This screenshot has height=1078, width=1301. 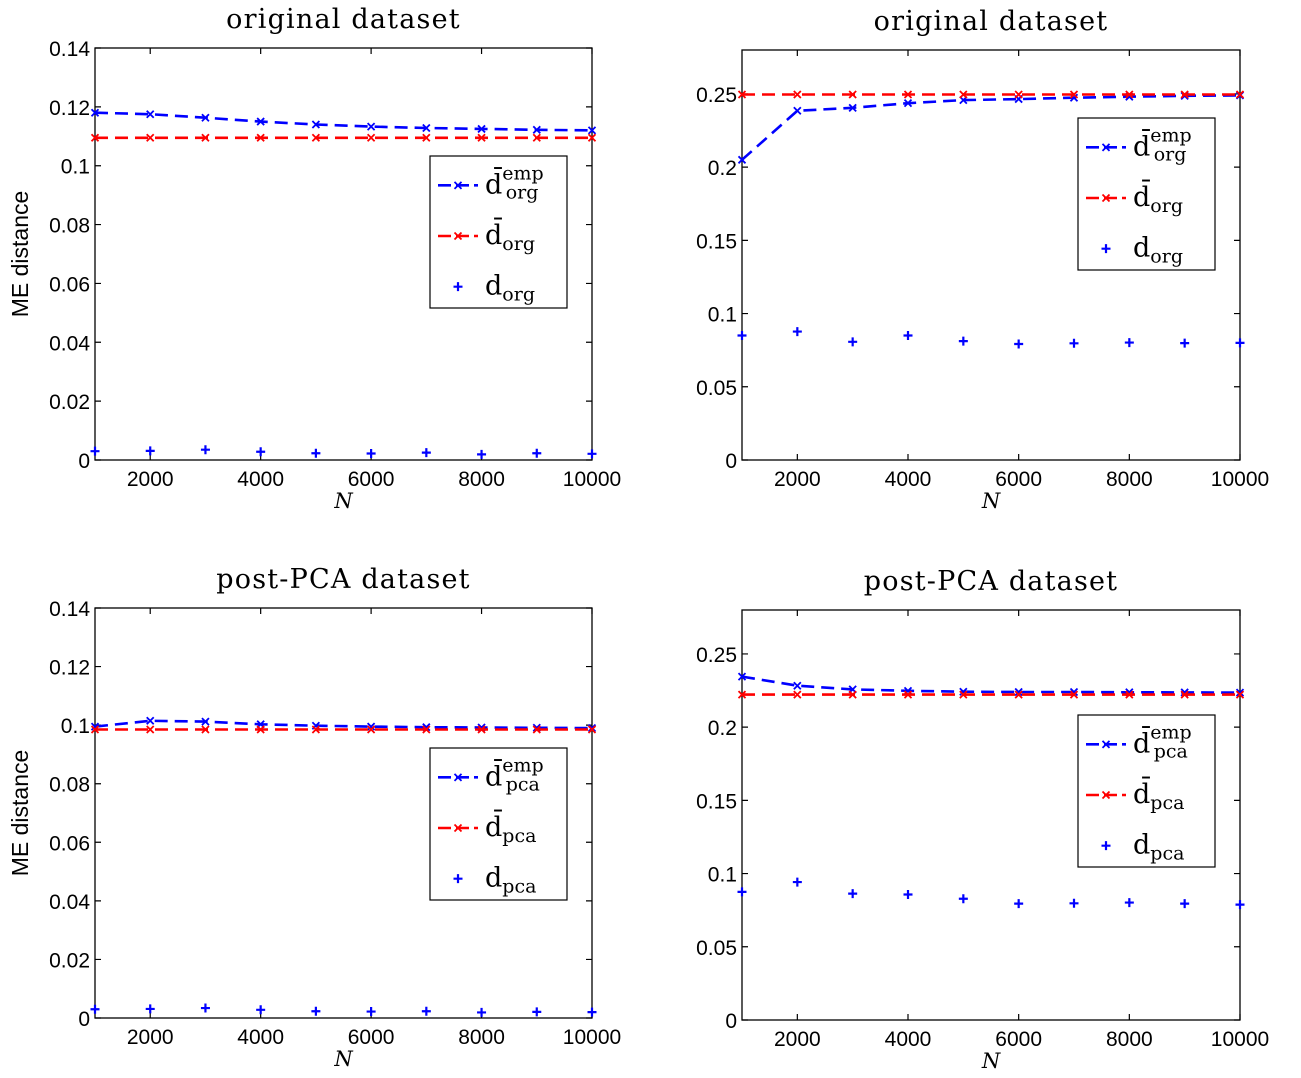 What do you see at coordinates (481, 479) in the screenshot?
I see `x-tick-label: 8000` at bounding box center [481, 479].